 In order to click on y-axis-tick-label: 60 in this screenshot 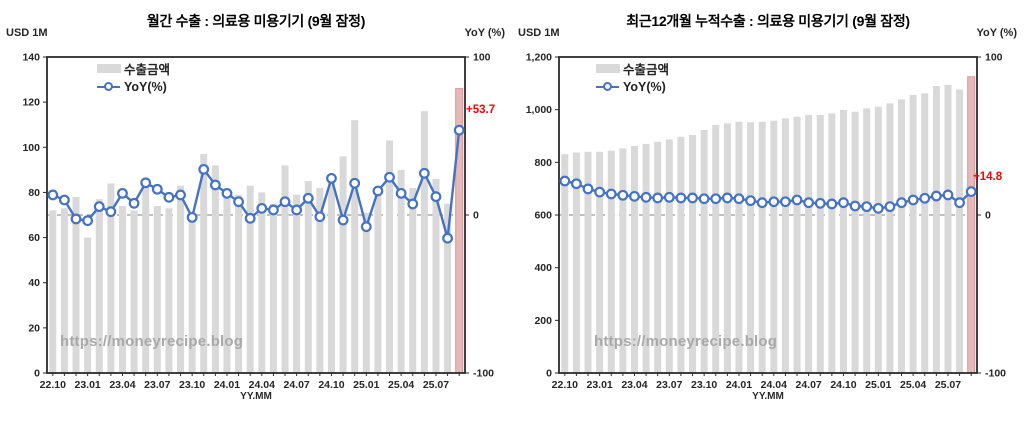, I will do `click(34, 238)`.